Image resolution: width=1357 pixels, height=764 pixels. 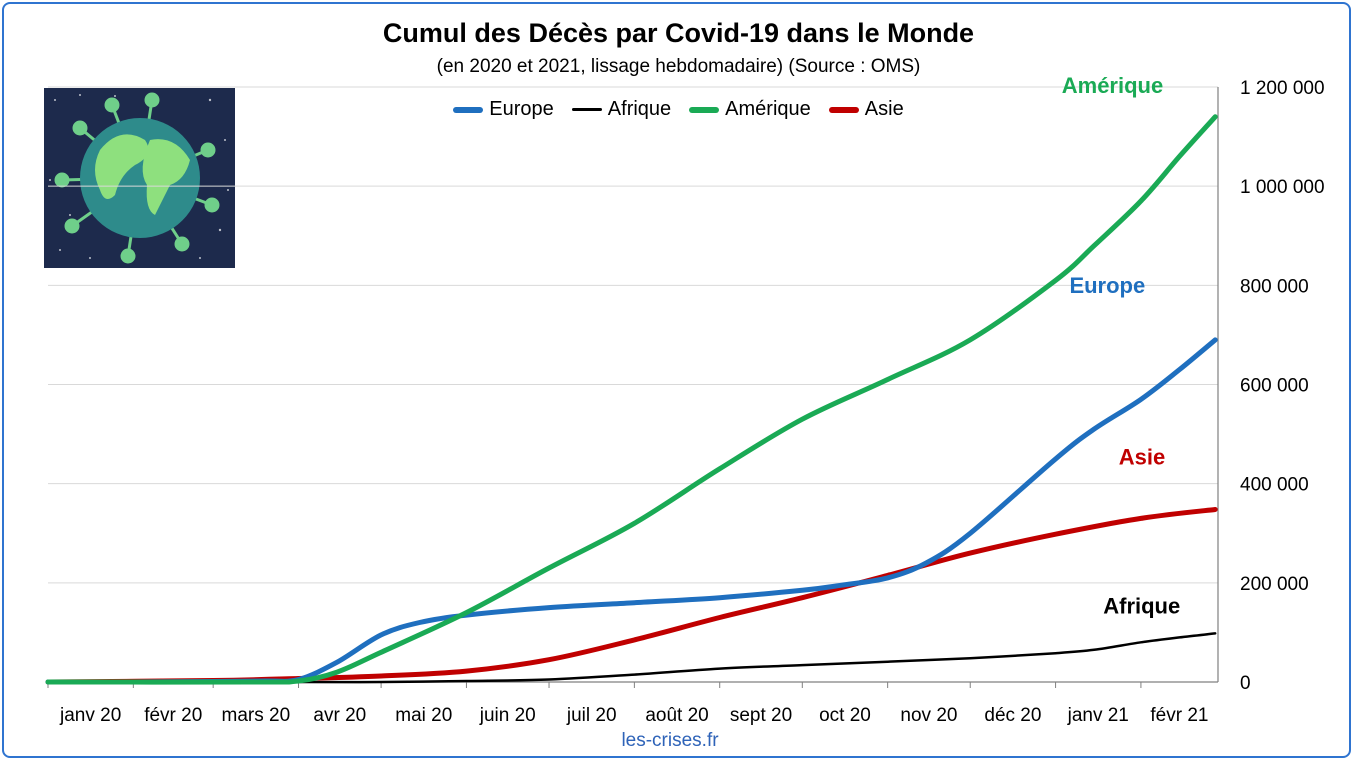 What do you see at coordinates (1012, 715) in the screenshot?
I see `x-tick-label: déc 20` at bounding box center [1012, 715].